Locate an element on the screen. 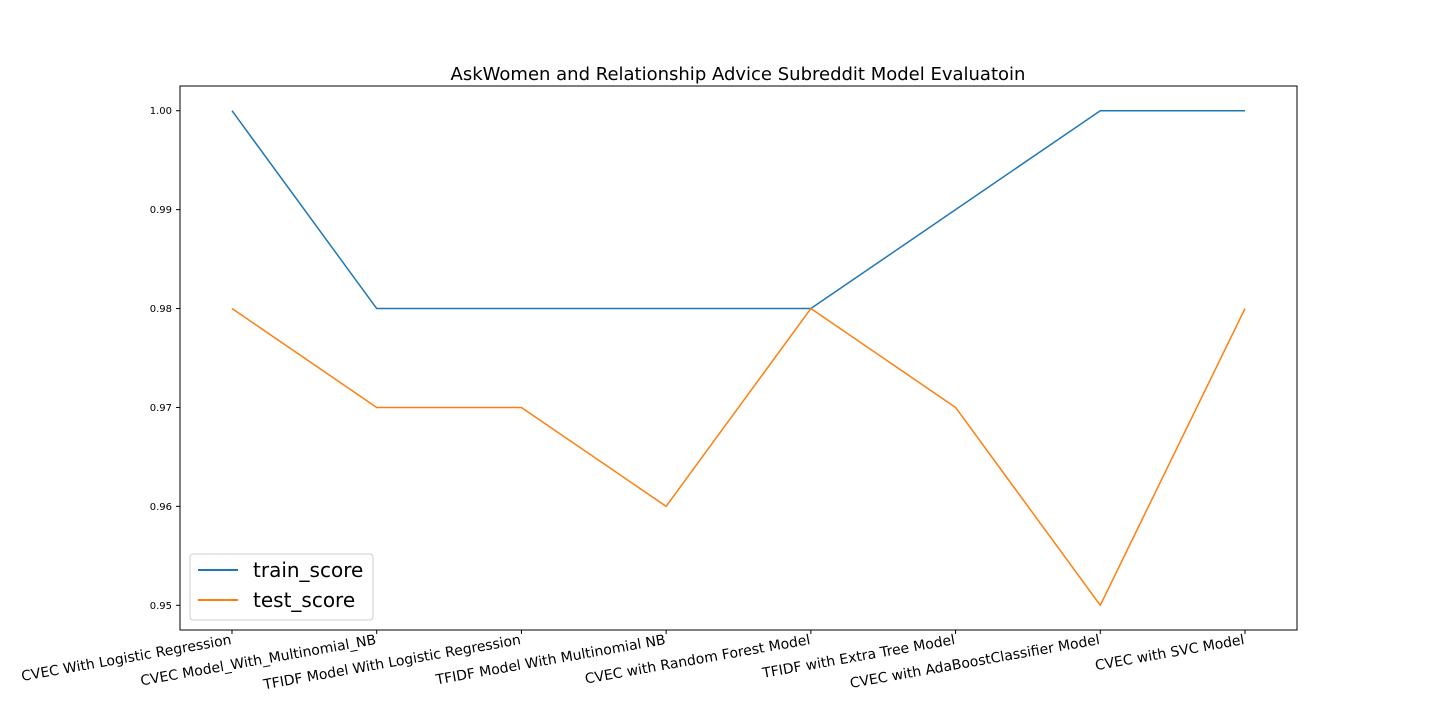 The width and height of the screenshot is (1440, 720). x-tick-label: CVEC with SVC Model is located at coordinates (1170, 653).